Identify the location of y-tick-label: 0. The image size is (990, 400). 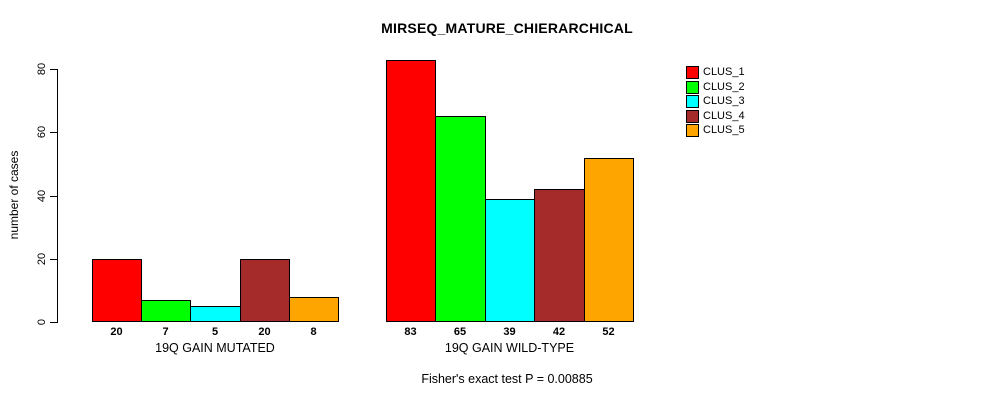
(42, 322).